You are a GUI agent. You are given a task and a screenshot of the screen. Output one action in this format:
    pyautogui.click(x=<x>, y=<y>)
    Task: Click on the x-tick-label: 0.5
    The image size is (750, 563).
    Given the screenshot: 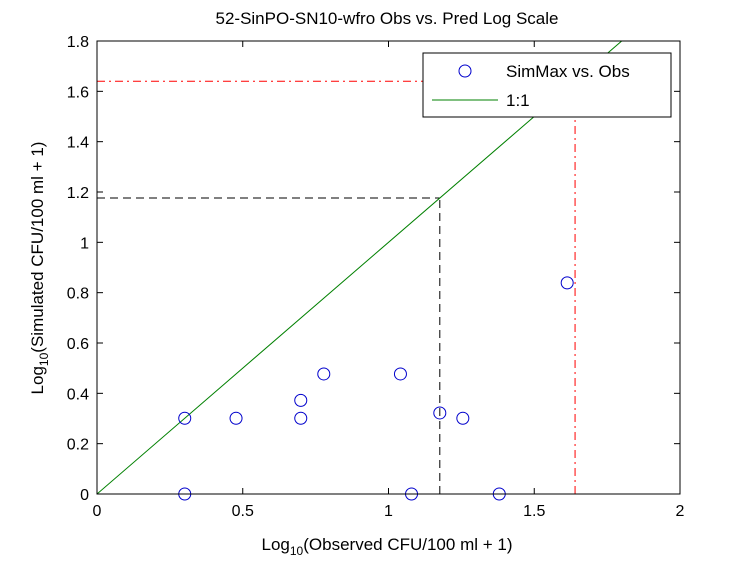 What is the action you would take?
    pyautogui.click(x=243, y=511)
    